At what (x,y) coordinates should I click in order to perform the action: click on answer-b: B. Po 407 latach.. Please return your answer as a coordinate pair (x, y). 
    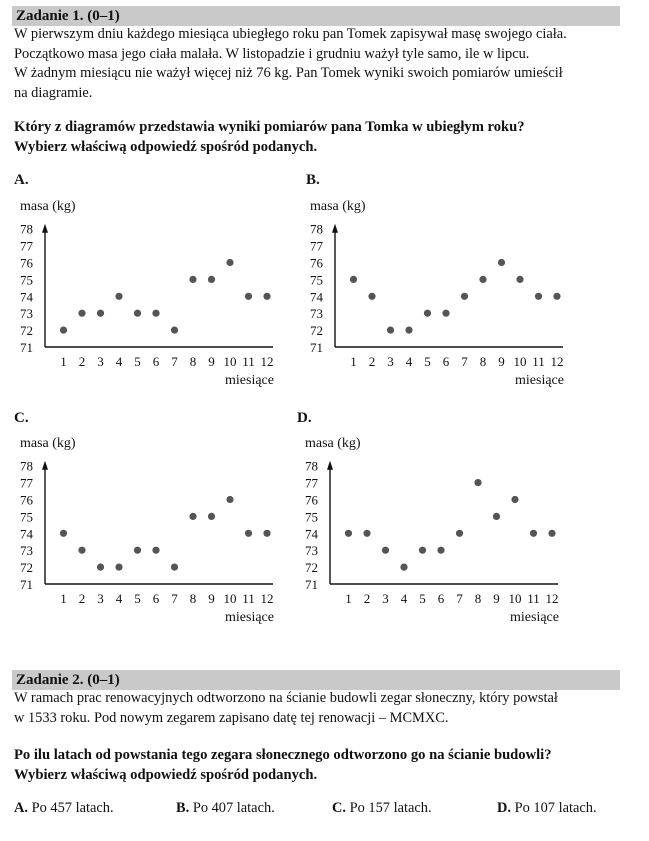
    Looking at the image, I should click on (225, 808).